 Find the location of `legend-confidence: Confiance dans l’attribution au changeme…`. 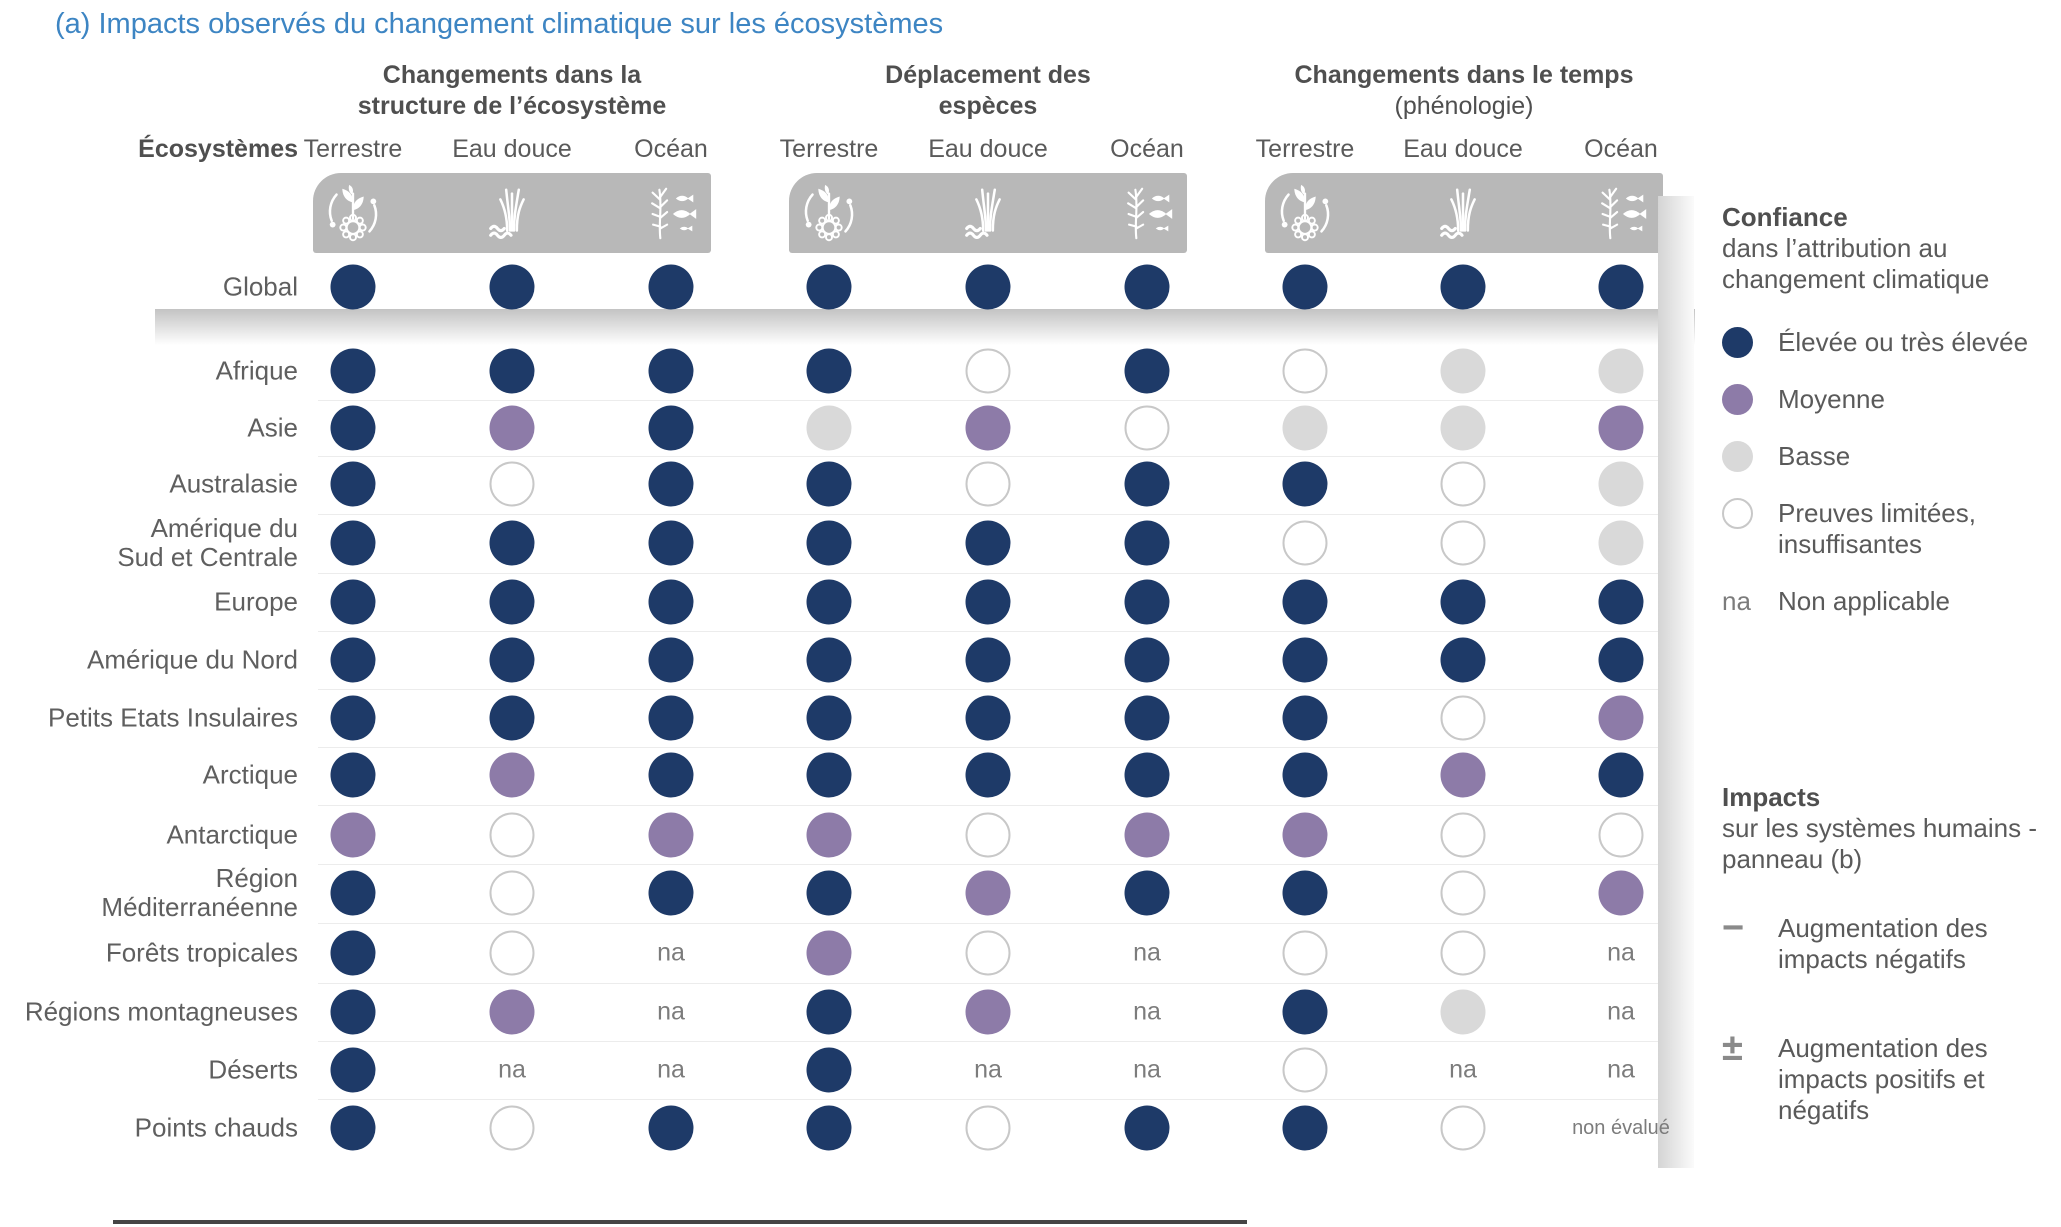

legend-confidence: Confiance dans l’attribution au changeme… is located at coordinates (1891, 409).